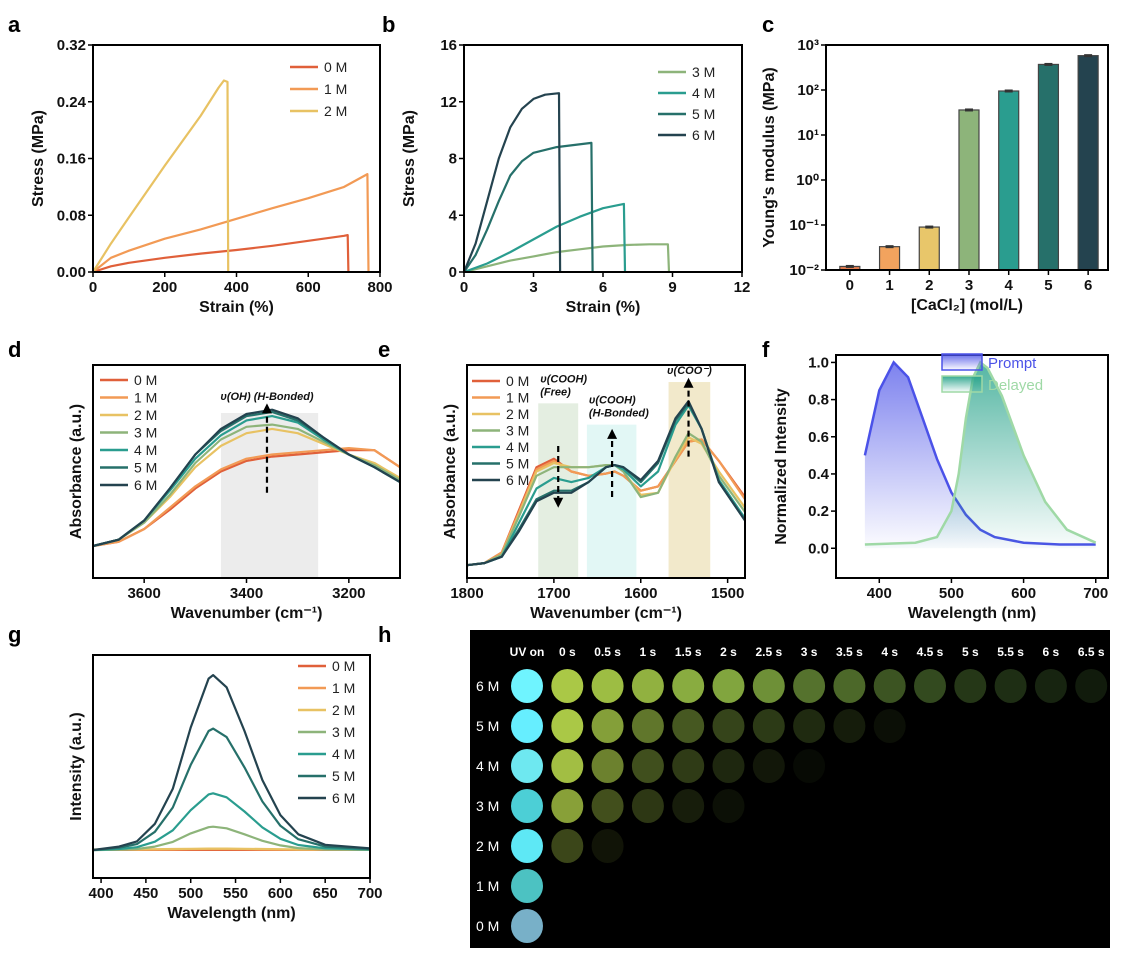 This screenshot has height=964, width=1136. Describe the element at coordinates (533, 287) in the screenshot. I see `x-tick-label: 3` at that location.